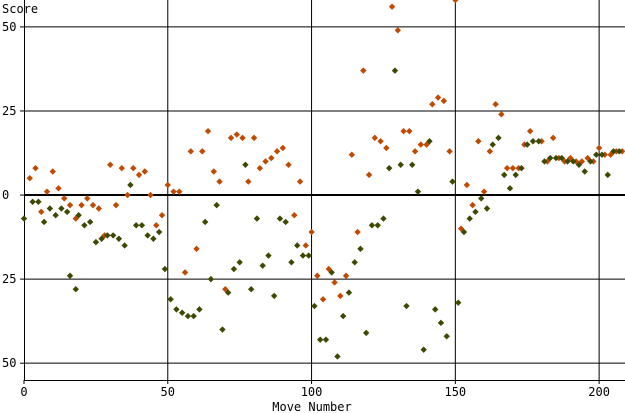  Describe the element at coordinates (23, 392) in the screenshot. I see `x-tick-label: 0` at that location.